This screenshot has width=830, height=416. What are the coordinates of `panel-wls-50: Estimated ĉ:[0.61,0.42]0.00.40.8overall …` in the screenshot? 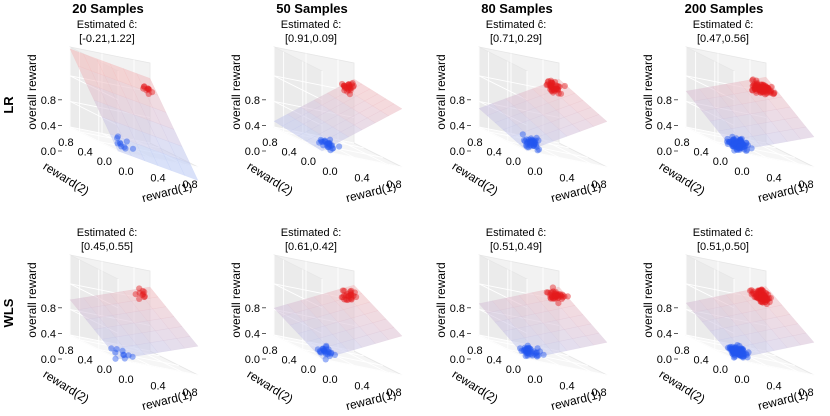 It's located at (316, 320).